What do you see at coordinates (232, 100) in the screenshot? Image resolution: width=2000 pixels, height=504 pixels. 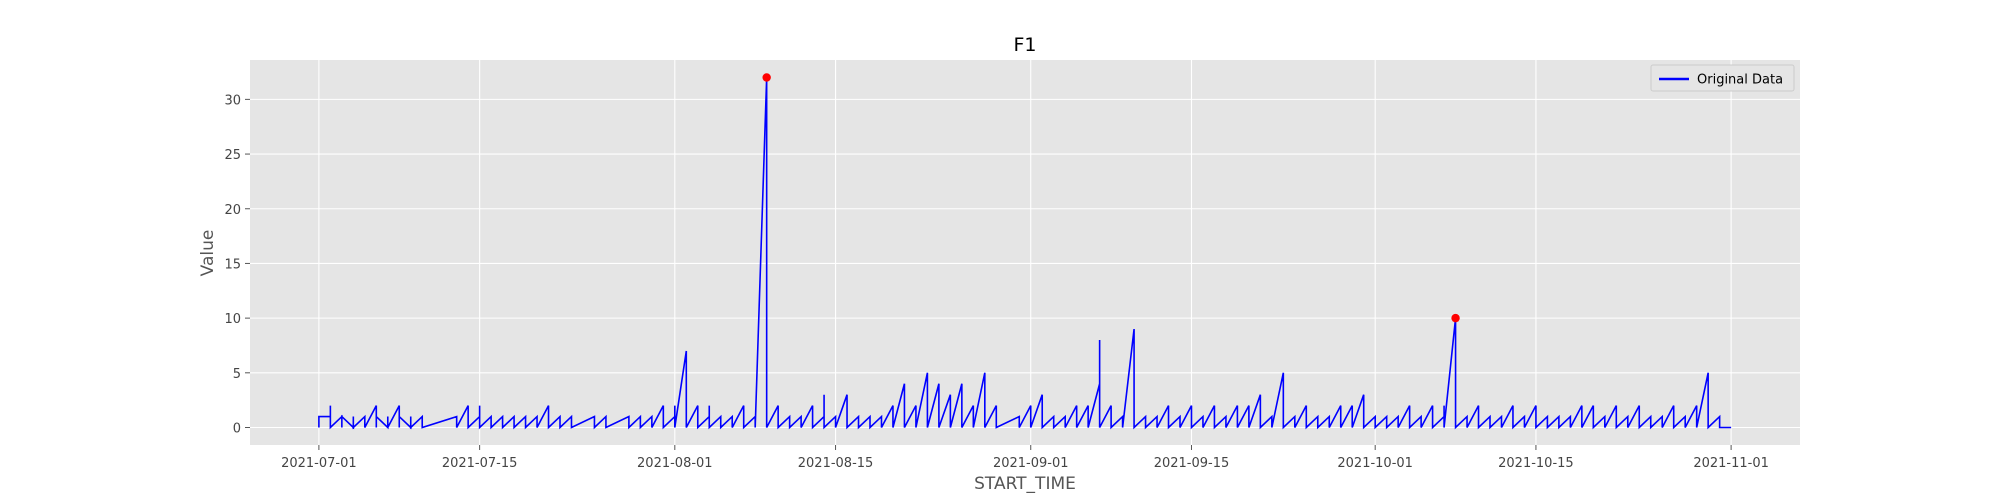 I see `y-tick-label: 30` at bounding box center [232, 100].